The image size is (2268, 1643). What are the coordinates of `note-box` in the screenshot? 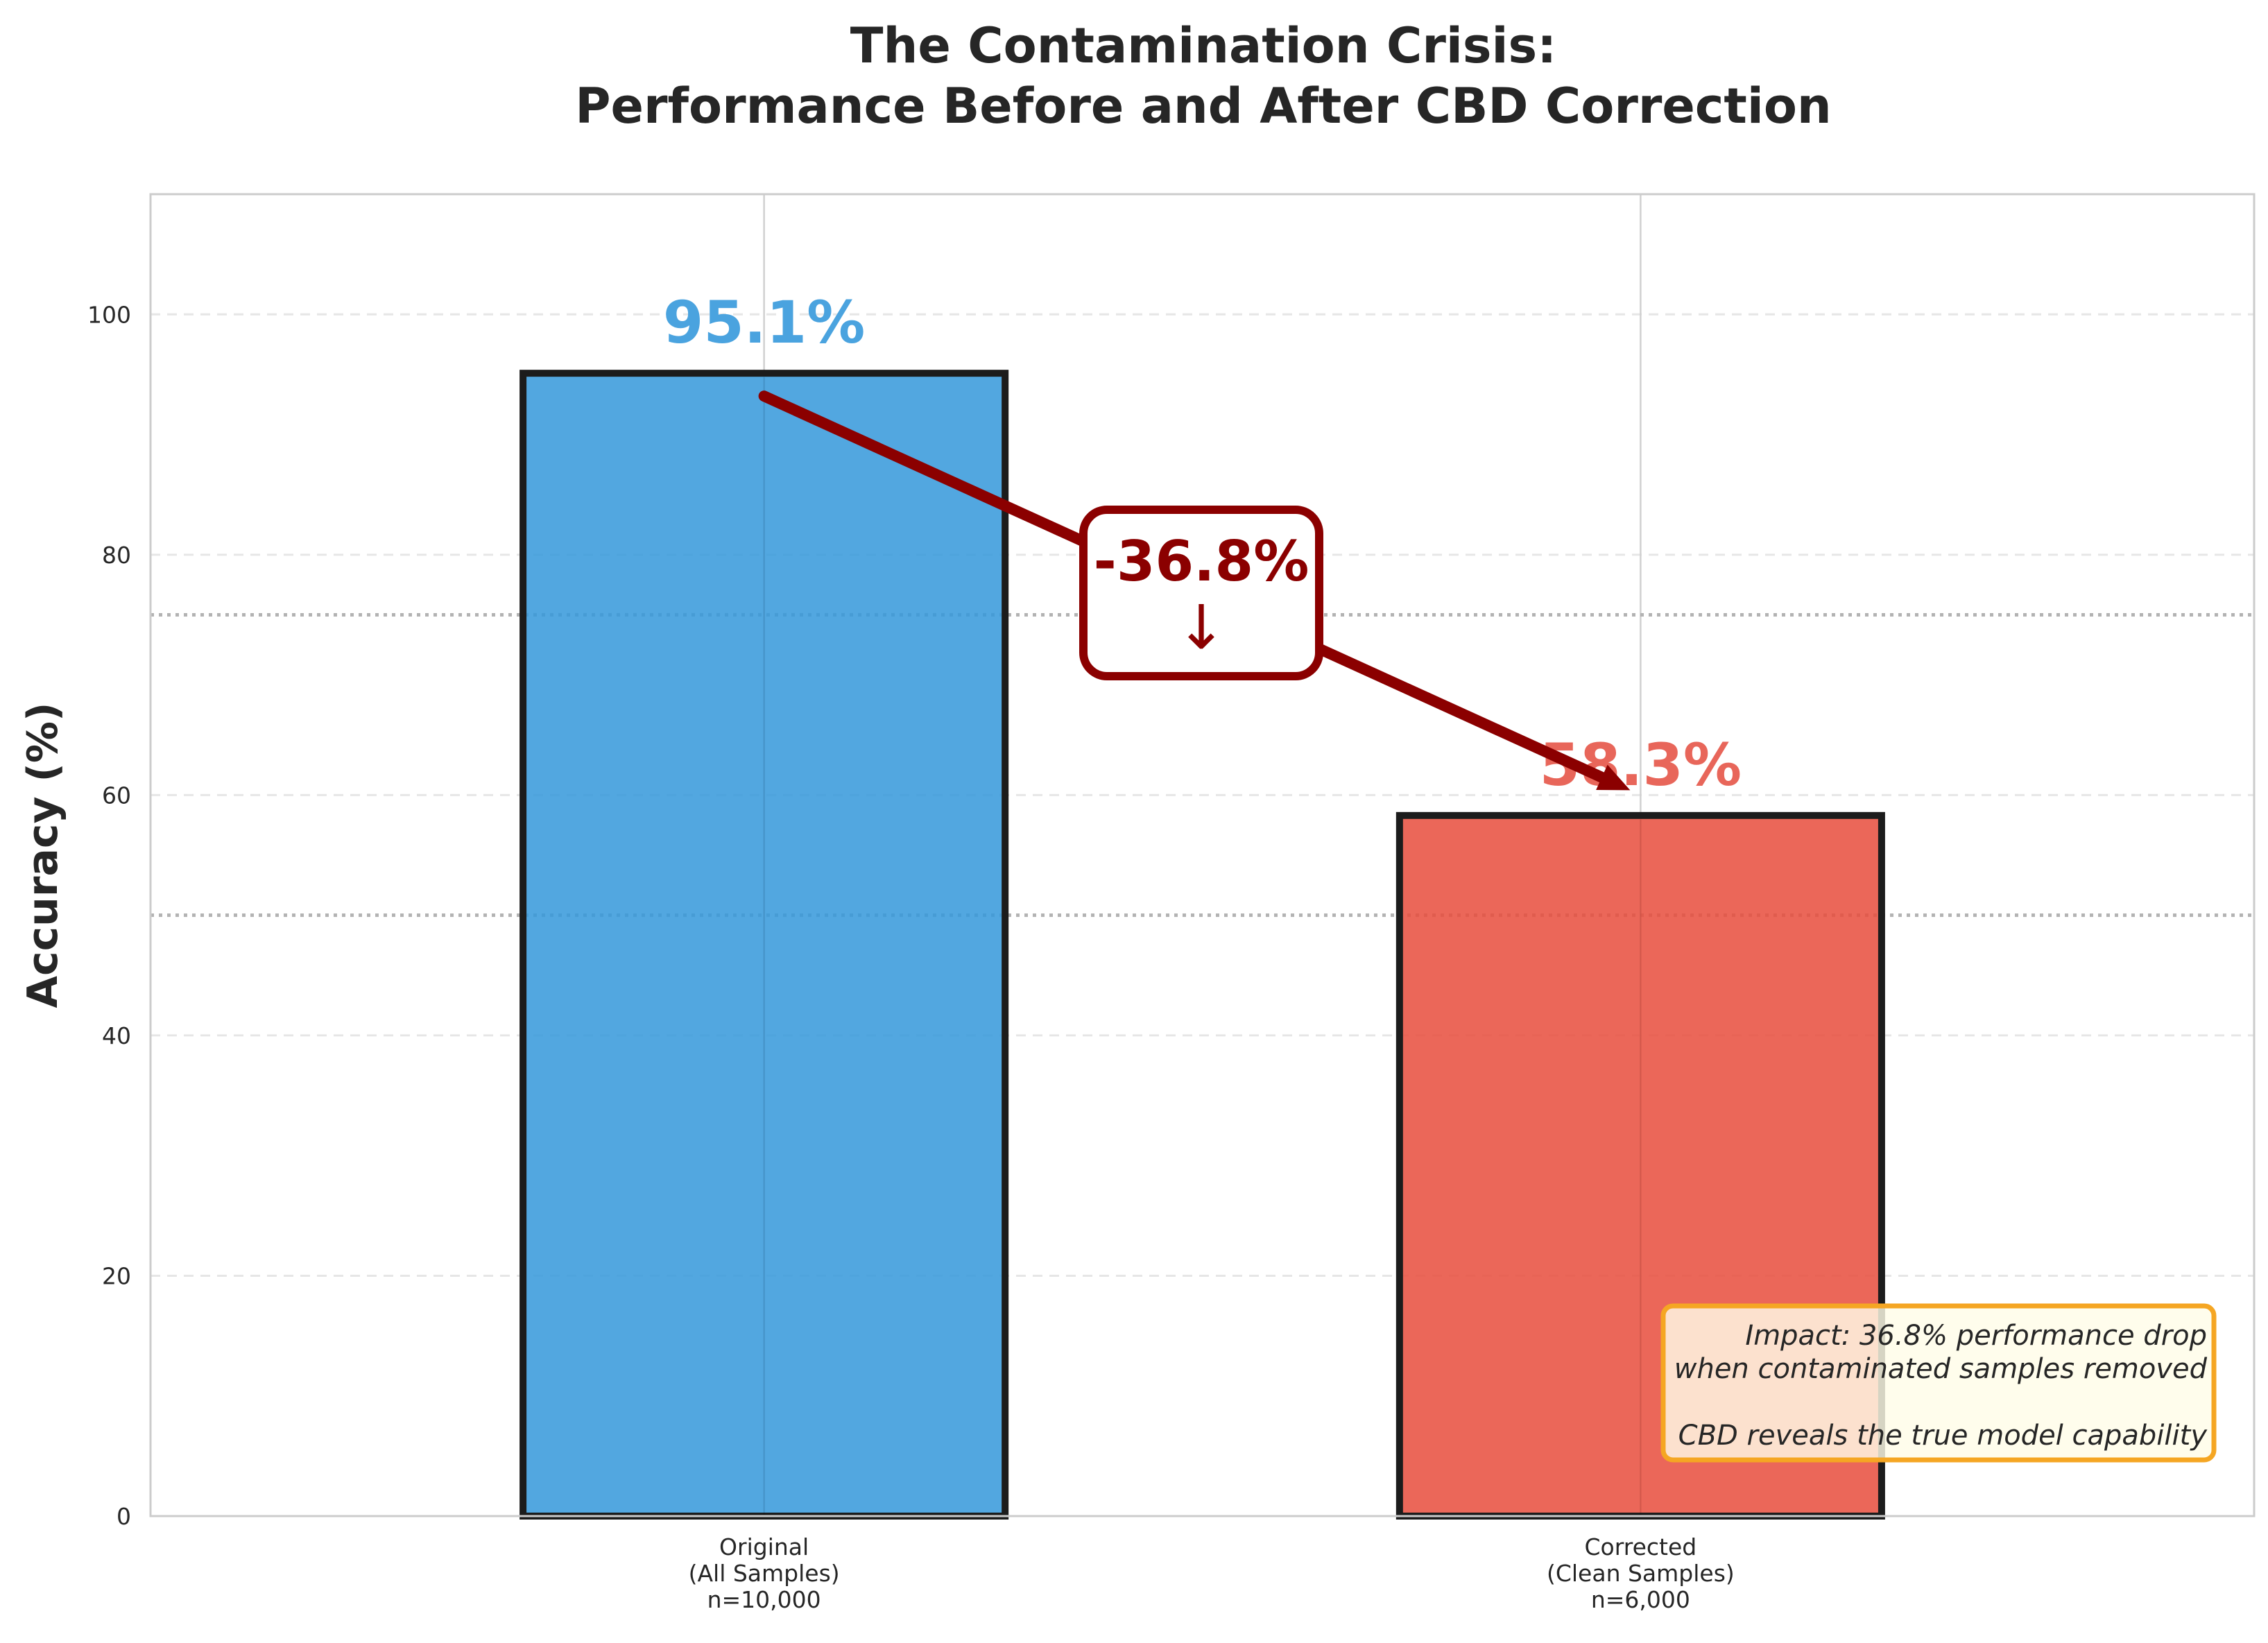 It's located at (1939, 1383).